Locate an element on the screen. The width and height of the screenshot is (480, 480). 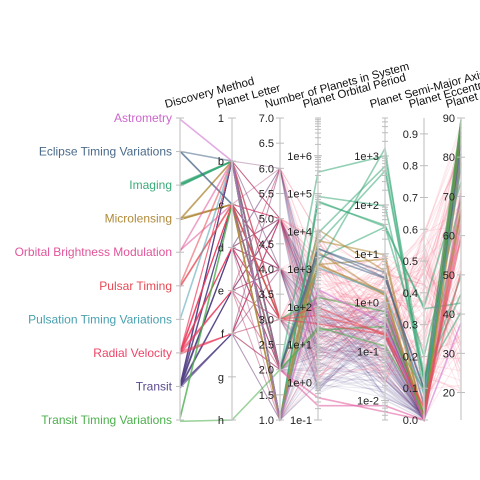
tick-label: 6.0 is located at coordinates (266, 169).